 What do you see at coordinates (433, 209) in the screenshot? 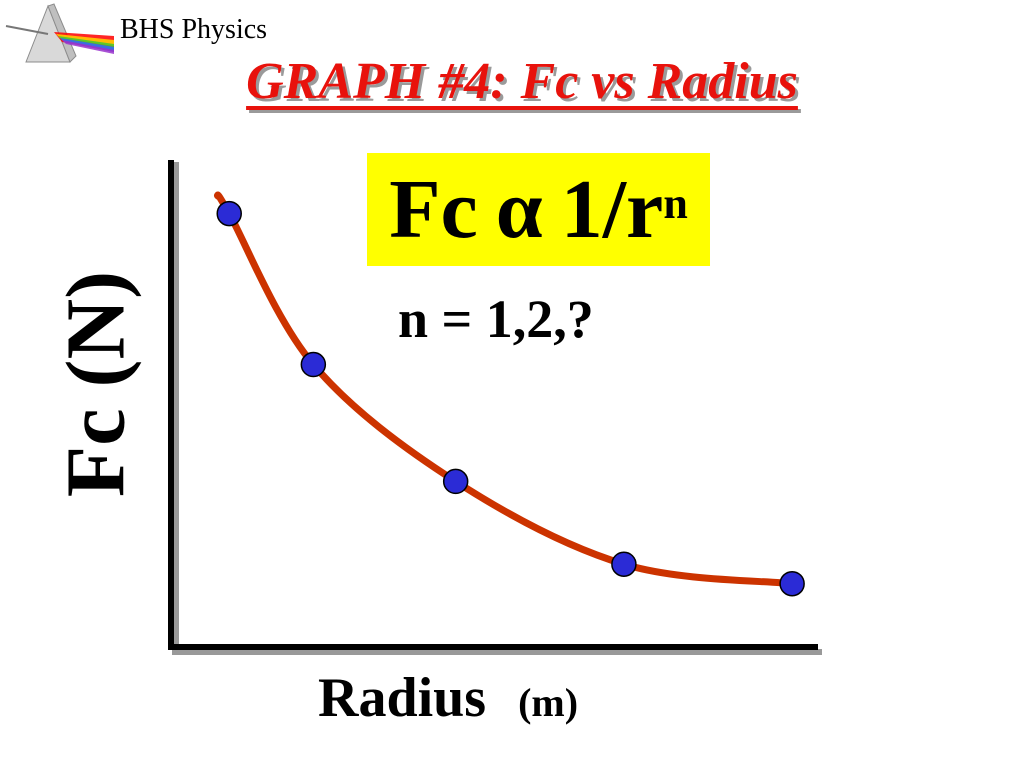
I see `formula-main: Fc` at bounding box center [433, 209].